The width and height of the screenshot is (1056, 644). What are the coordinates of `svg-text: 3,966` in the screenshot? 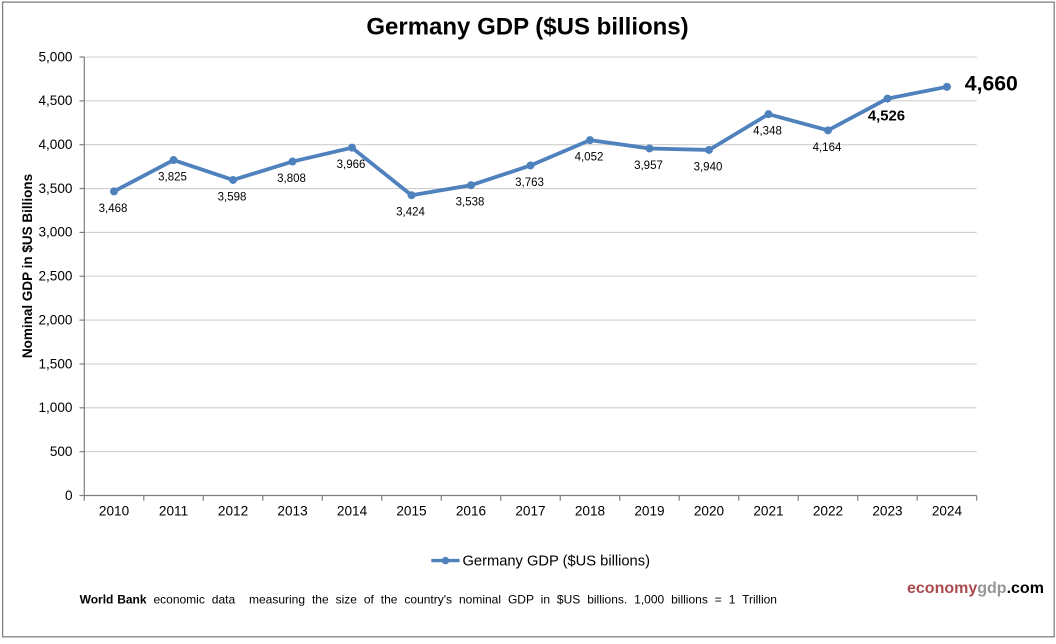 It's located at (351, 165).